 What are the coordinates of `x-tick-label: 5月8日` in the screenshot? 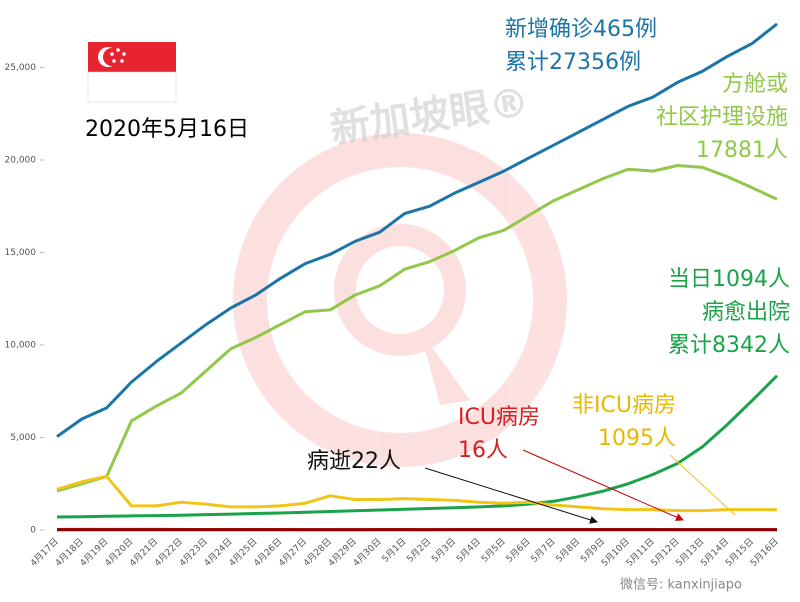 It's located at (568, 550).